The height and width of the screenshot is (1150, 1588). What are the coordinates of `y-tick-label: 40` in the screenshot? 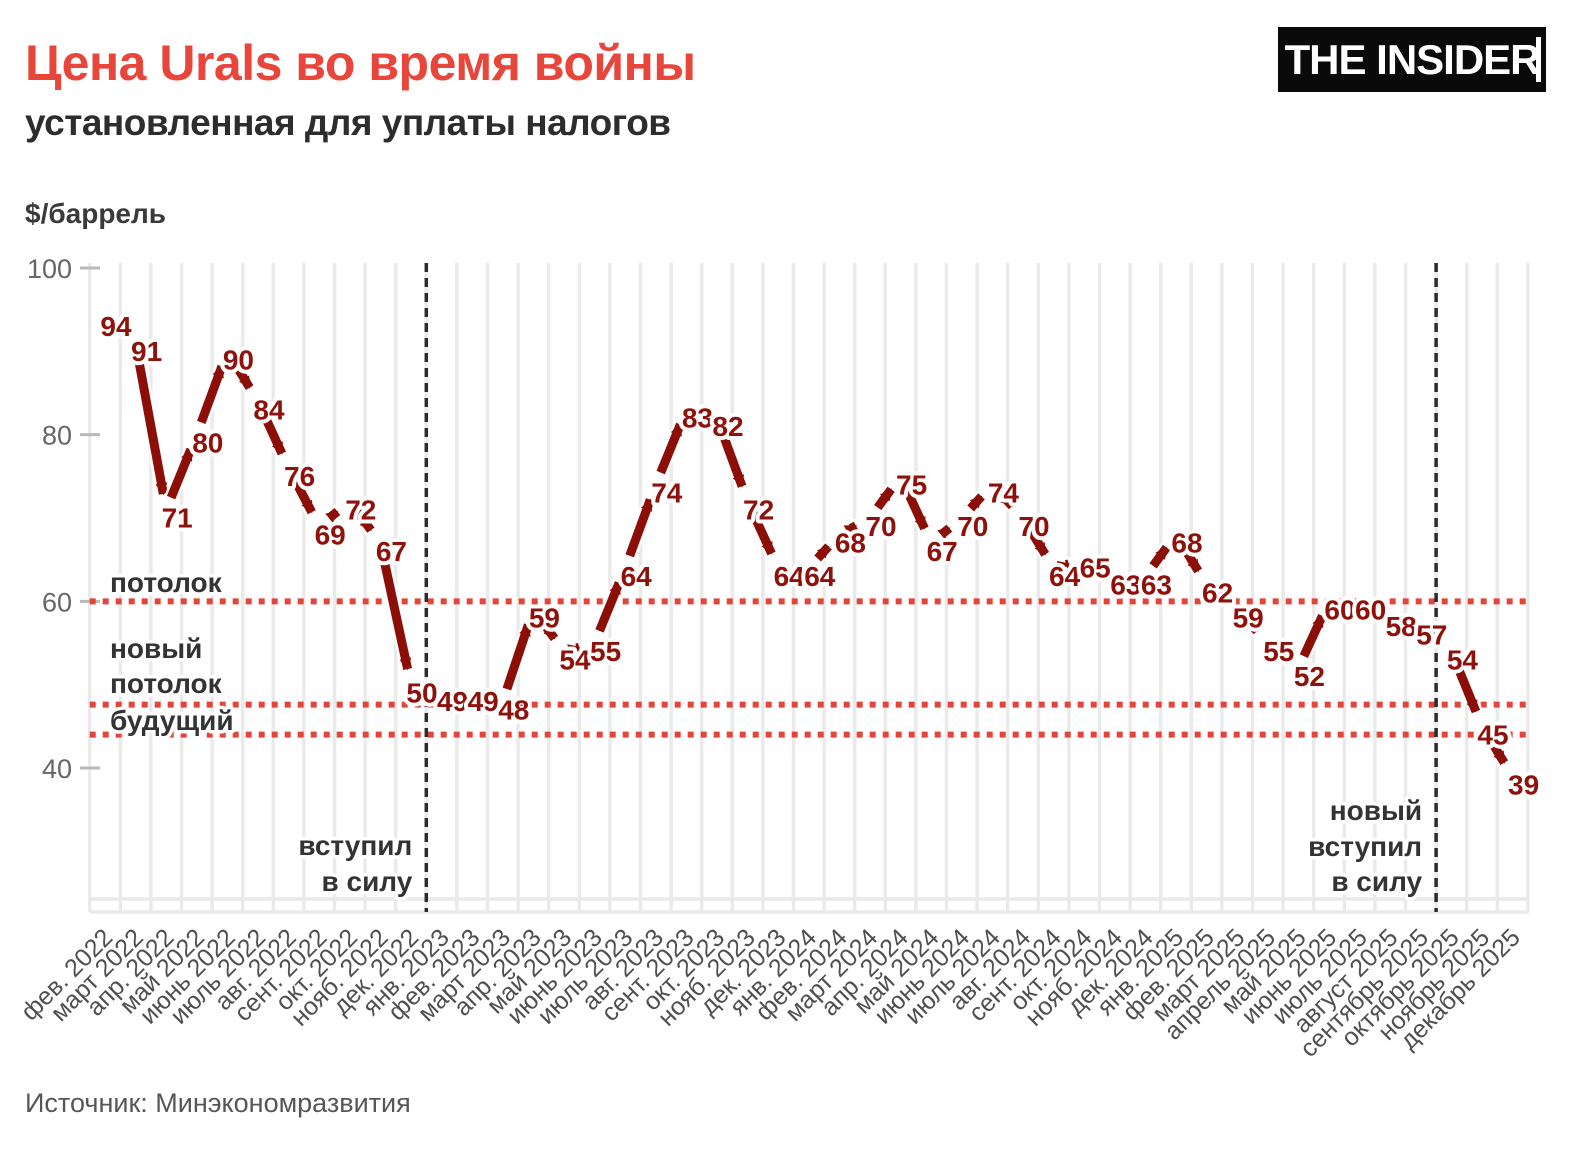 It's located at (57, 769).